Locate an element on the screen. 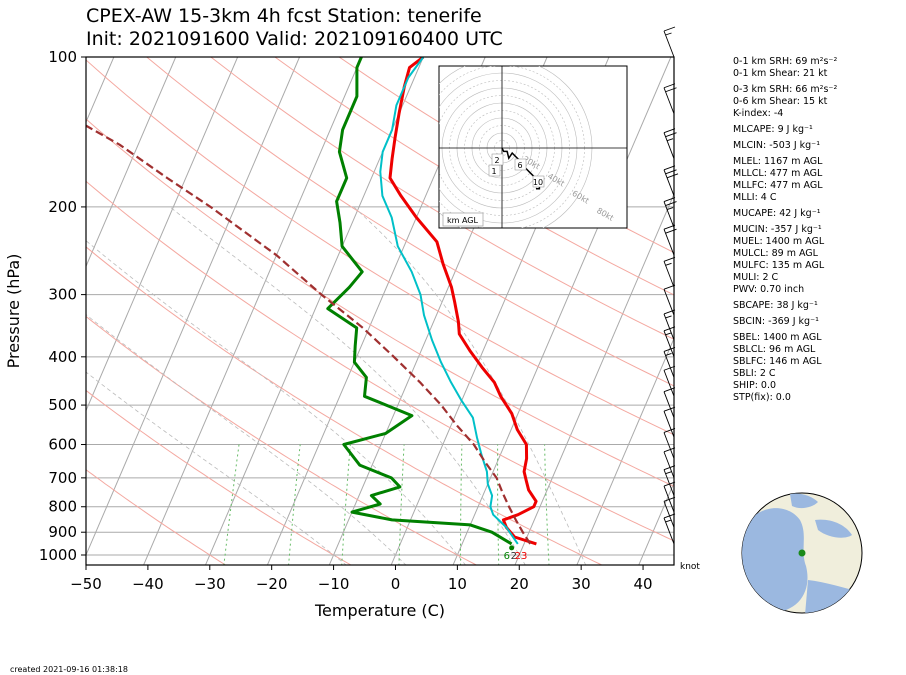  index-line: PWV: 0.70 inch is located at coordinates (769, 289).